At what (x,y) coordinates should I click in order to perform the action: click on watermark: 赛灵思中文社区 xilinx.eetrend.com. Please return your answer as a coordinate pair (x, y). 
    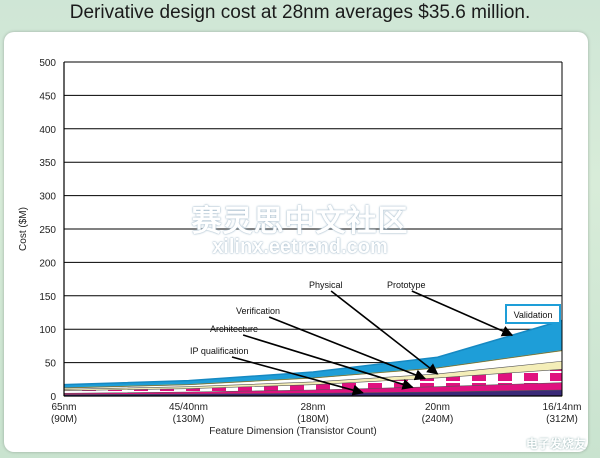
    Looking at the image, I should click on (300, 227).